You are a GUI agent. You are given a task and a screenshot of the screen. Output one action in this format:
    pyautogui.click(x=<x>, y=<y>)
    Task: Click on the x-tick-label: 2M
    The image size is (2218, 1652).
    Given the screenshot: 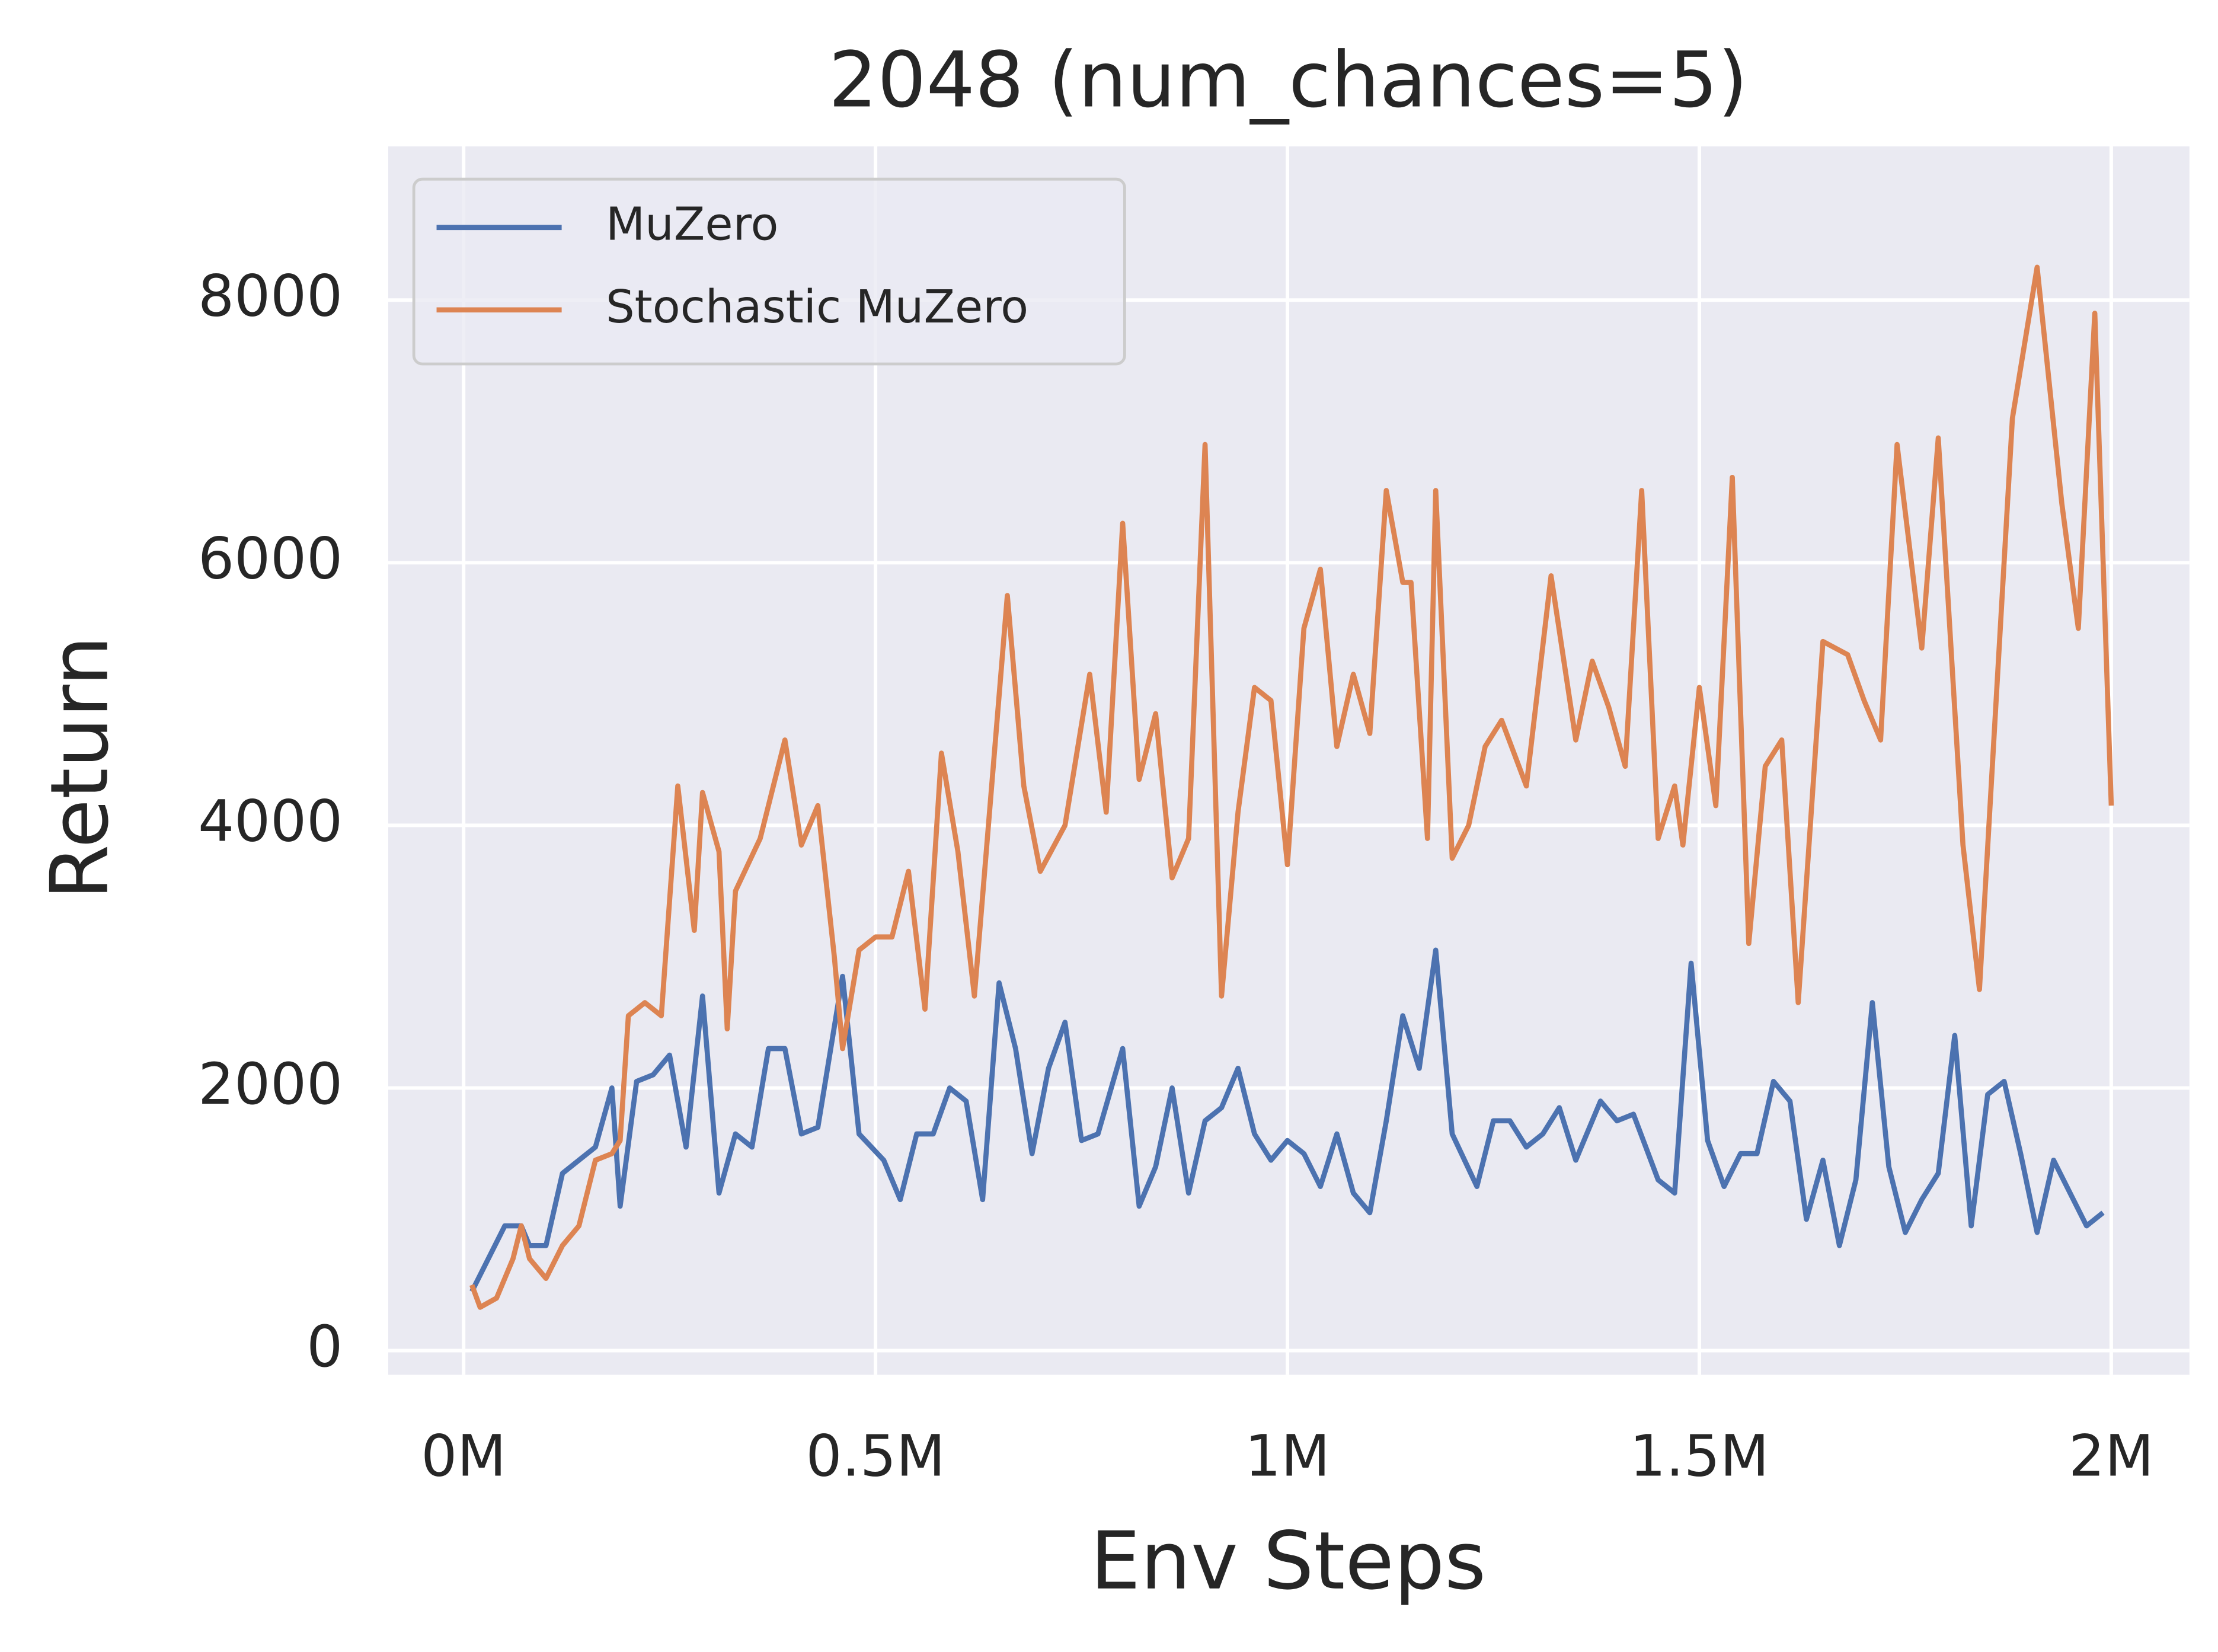 What is the action you would take?
    pyautogui.click(x=2111, y=1456)
    